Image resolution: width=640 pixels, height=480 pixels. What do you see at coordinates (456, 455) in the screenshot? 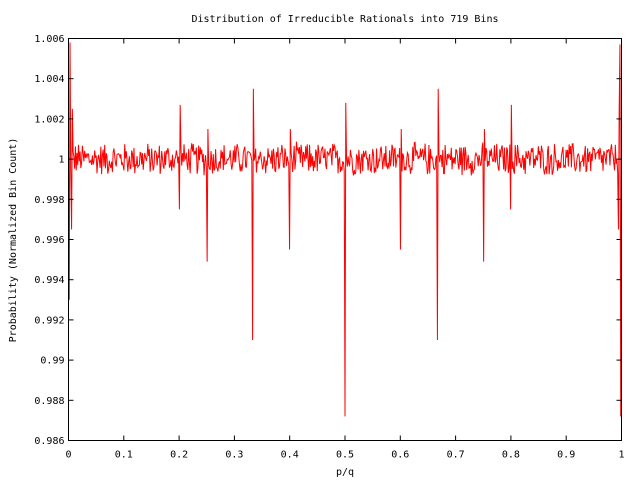
I see `x-tick-label: 0.7` at bounding box center [456, 455].